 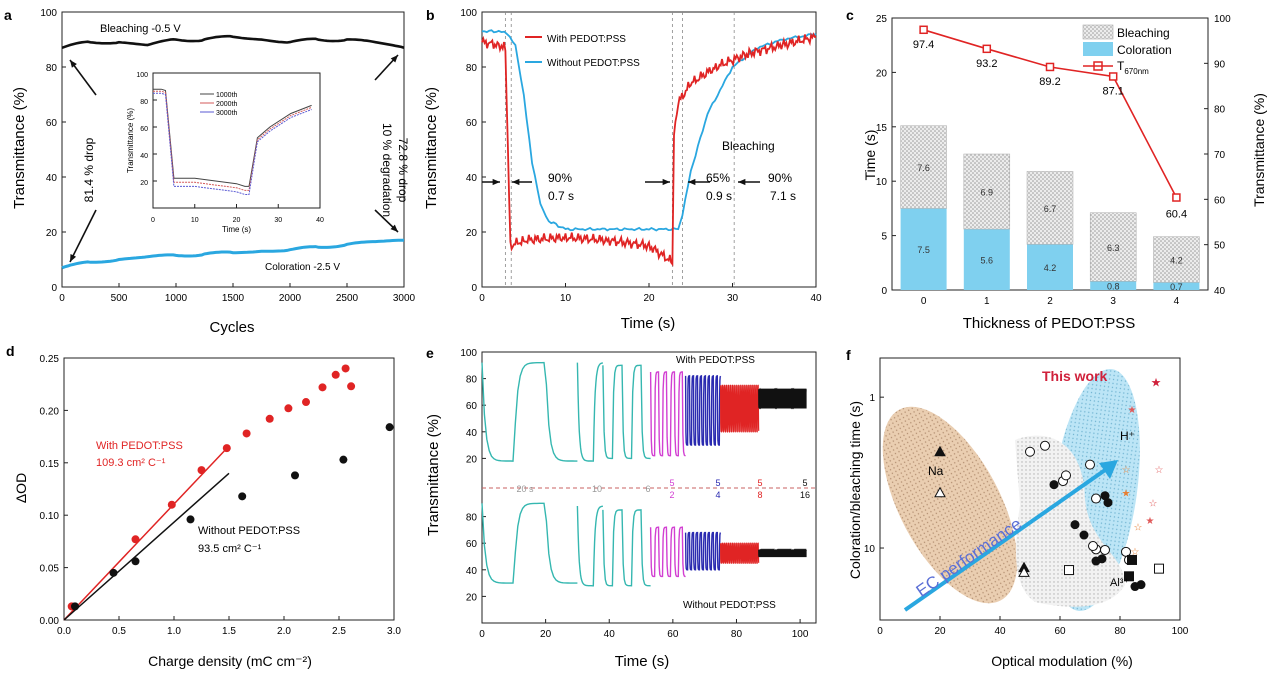 I want to click on arrow-90-a-head, so click(x=496, y=182).